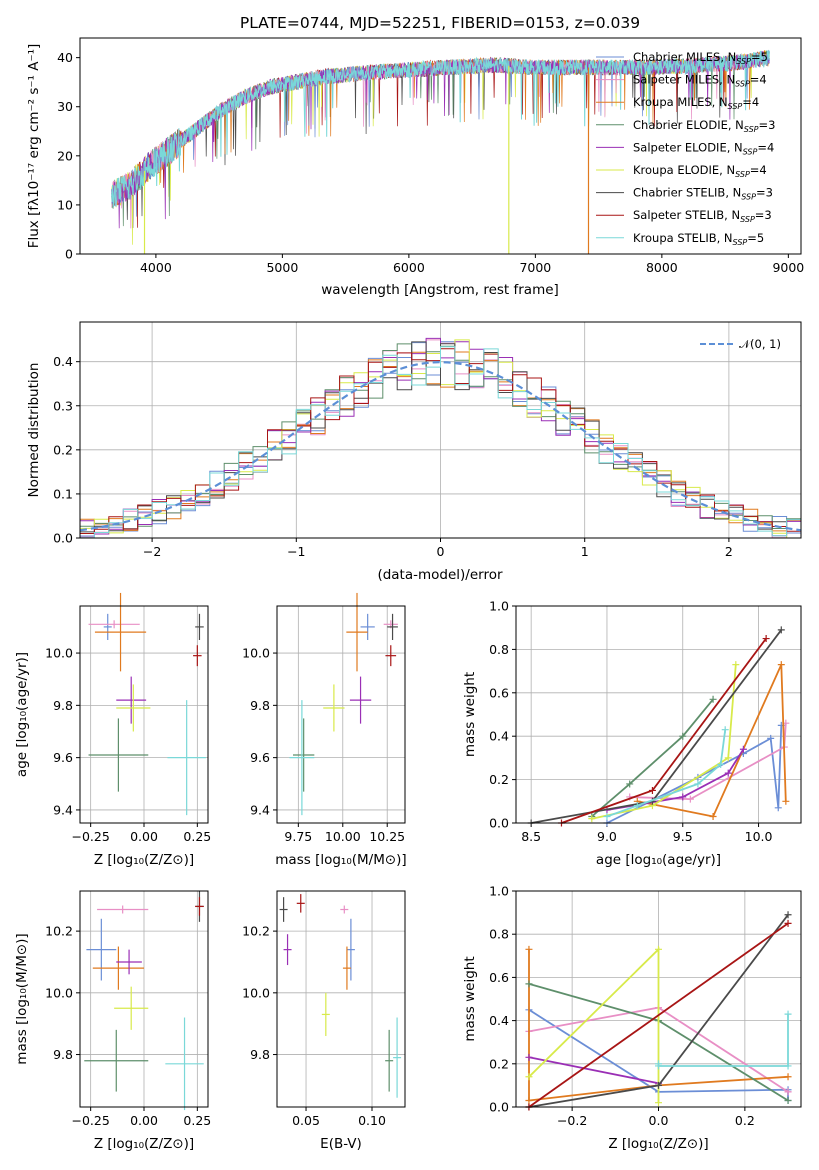 Image resolution: width=819 pixels, height=1170 pixels. I want to click on age_vs_Z-ylabel: age [log₁₀(age/yr)], so click(22, 714).